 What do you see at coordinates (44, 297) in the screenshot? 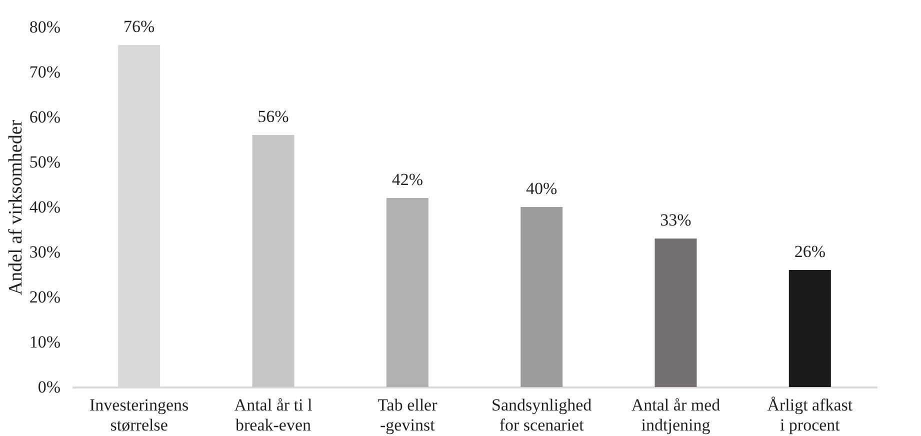
I see `y-tick-label: 20%` at bounding box center [44, 297].